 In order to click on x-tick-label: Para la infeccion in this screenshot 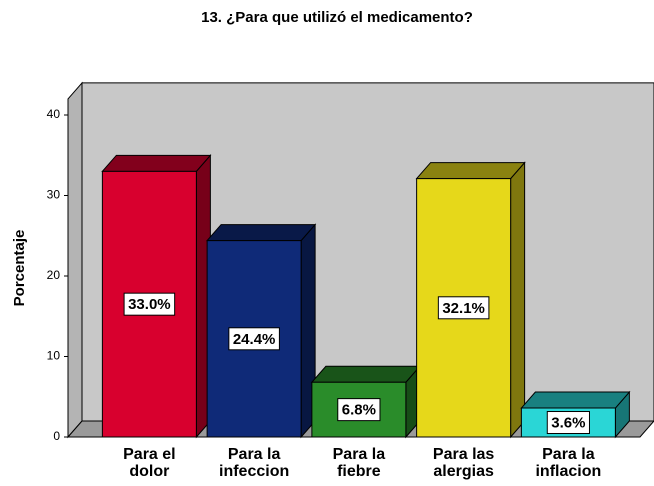, I will do `click(254, 463)`.